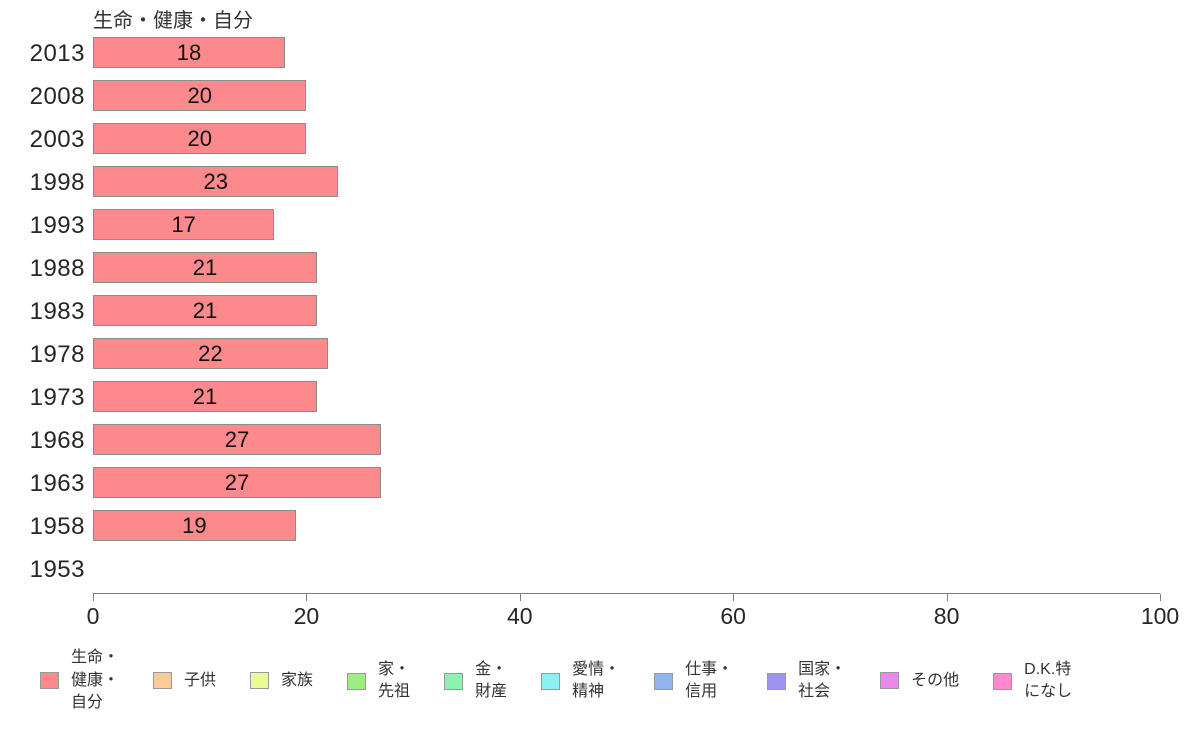 Image resolution: width=1188 pixels, height=736 pixels. I want to click on bar-row: 1978 22, so click(594, 354).